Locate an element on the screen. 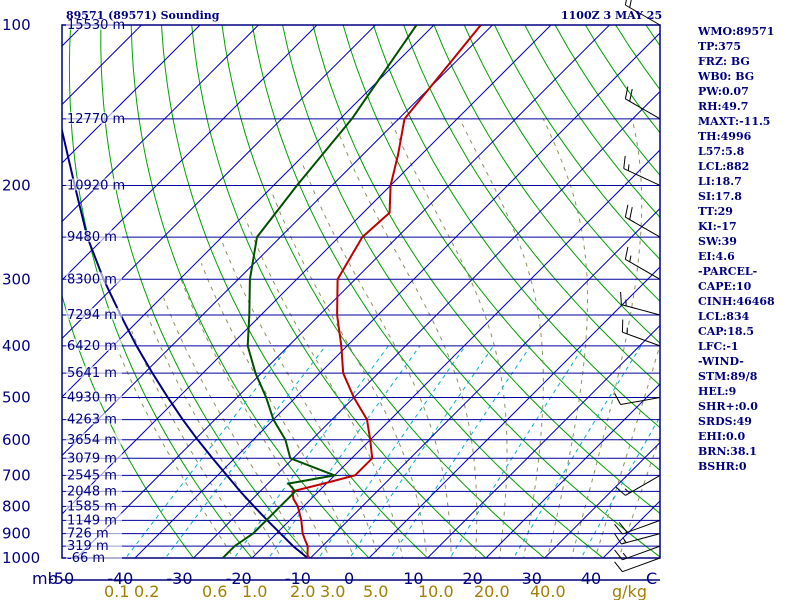  index-27: EHI:0.0 is located at coordinates (722, 436).